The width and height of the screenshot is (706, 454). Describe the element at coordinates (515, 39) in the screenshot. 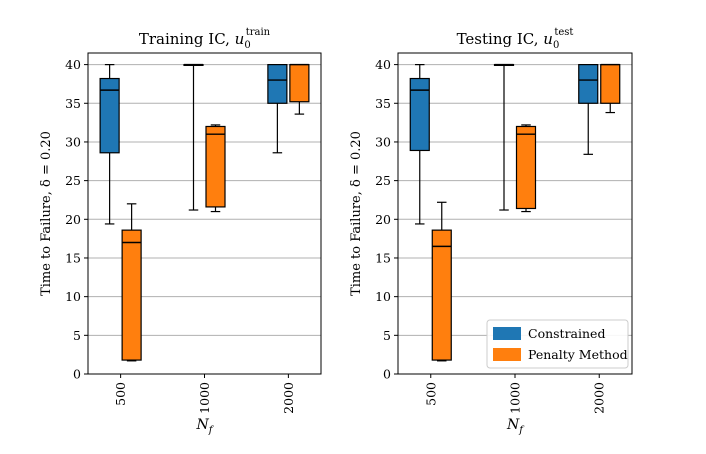

I see `chart-title: Testing IC, u0test` at that location.